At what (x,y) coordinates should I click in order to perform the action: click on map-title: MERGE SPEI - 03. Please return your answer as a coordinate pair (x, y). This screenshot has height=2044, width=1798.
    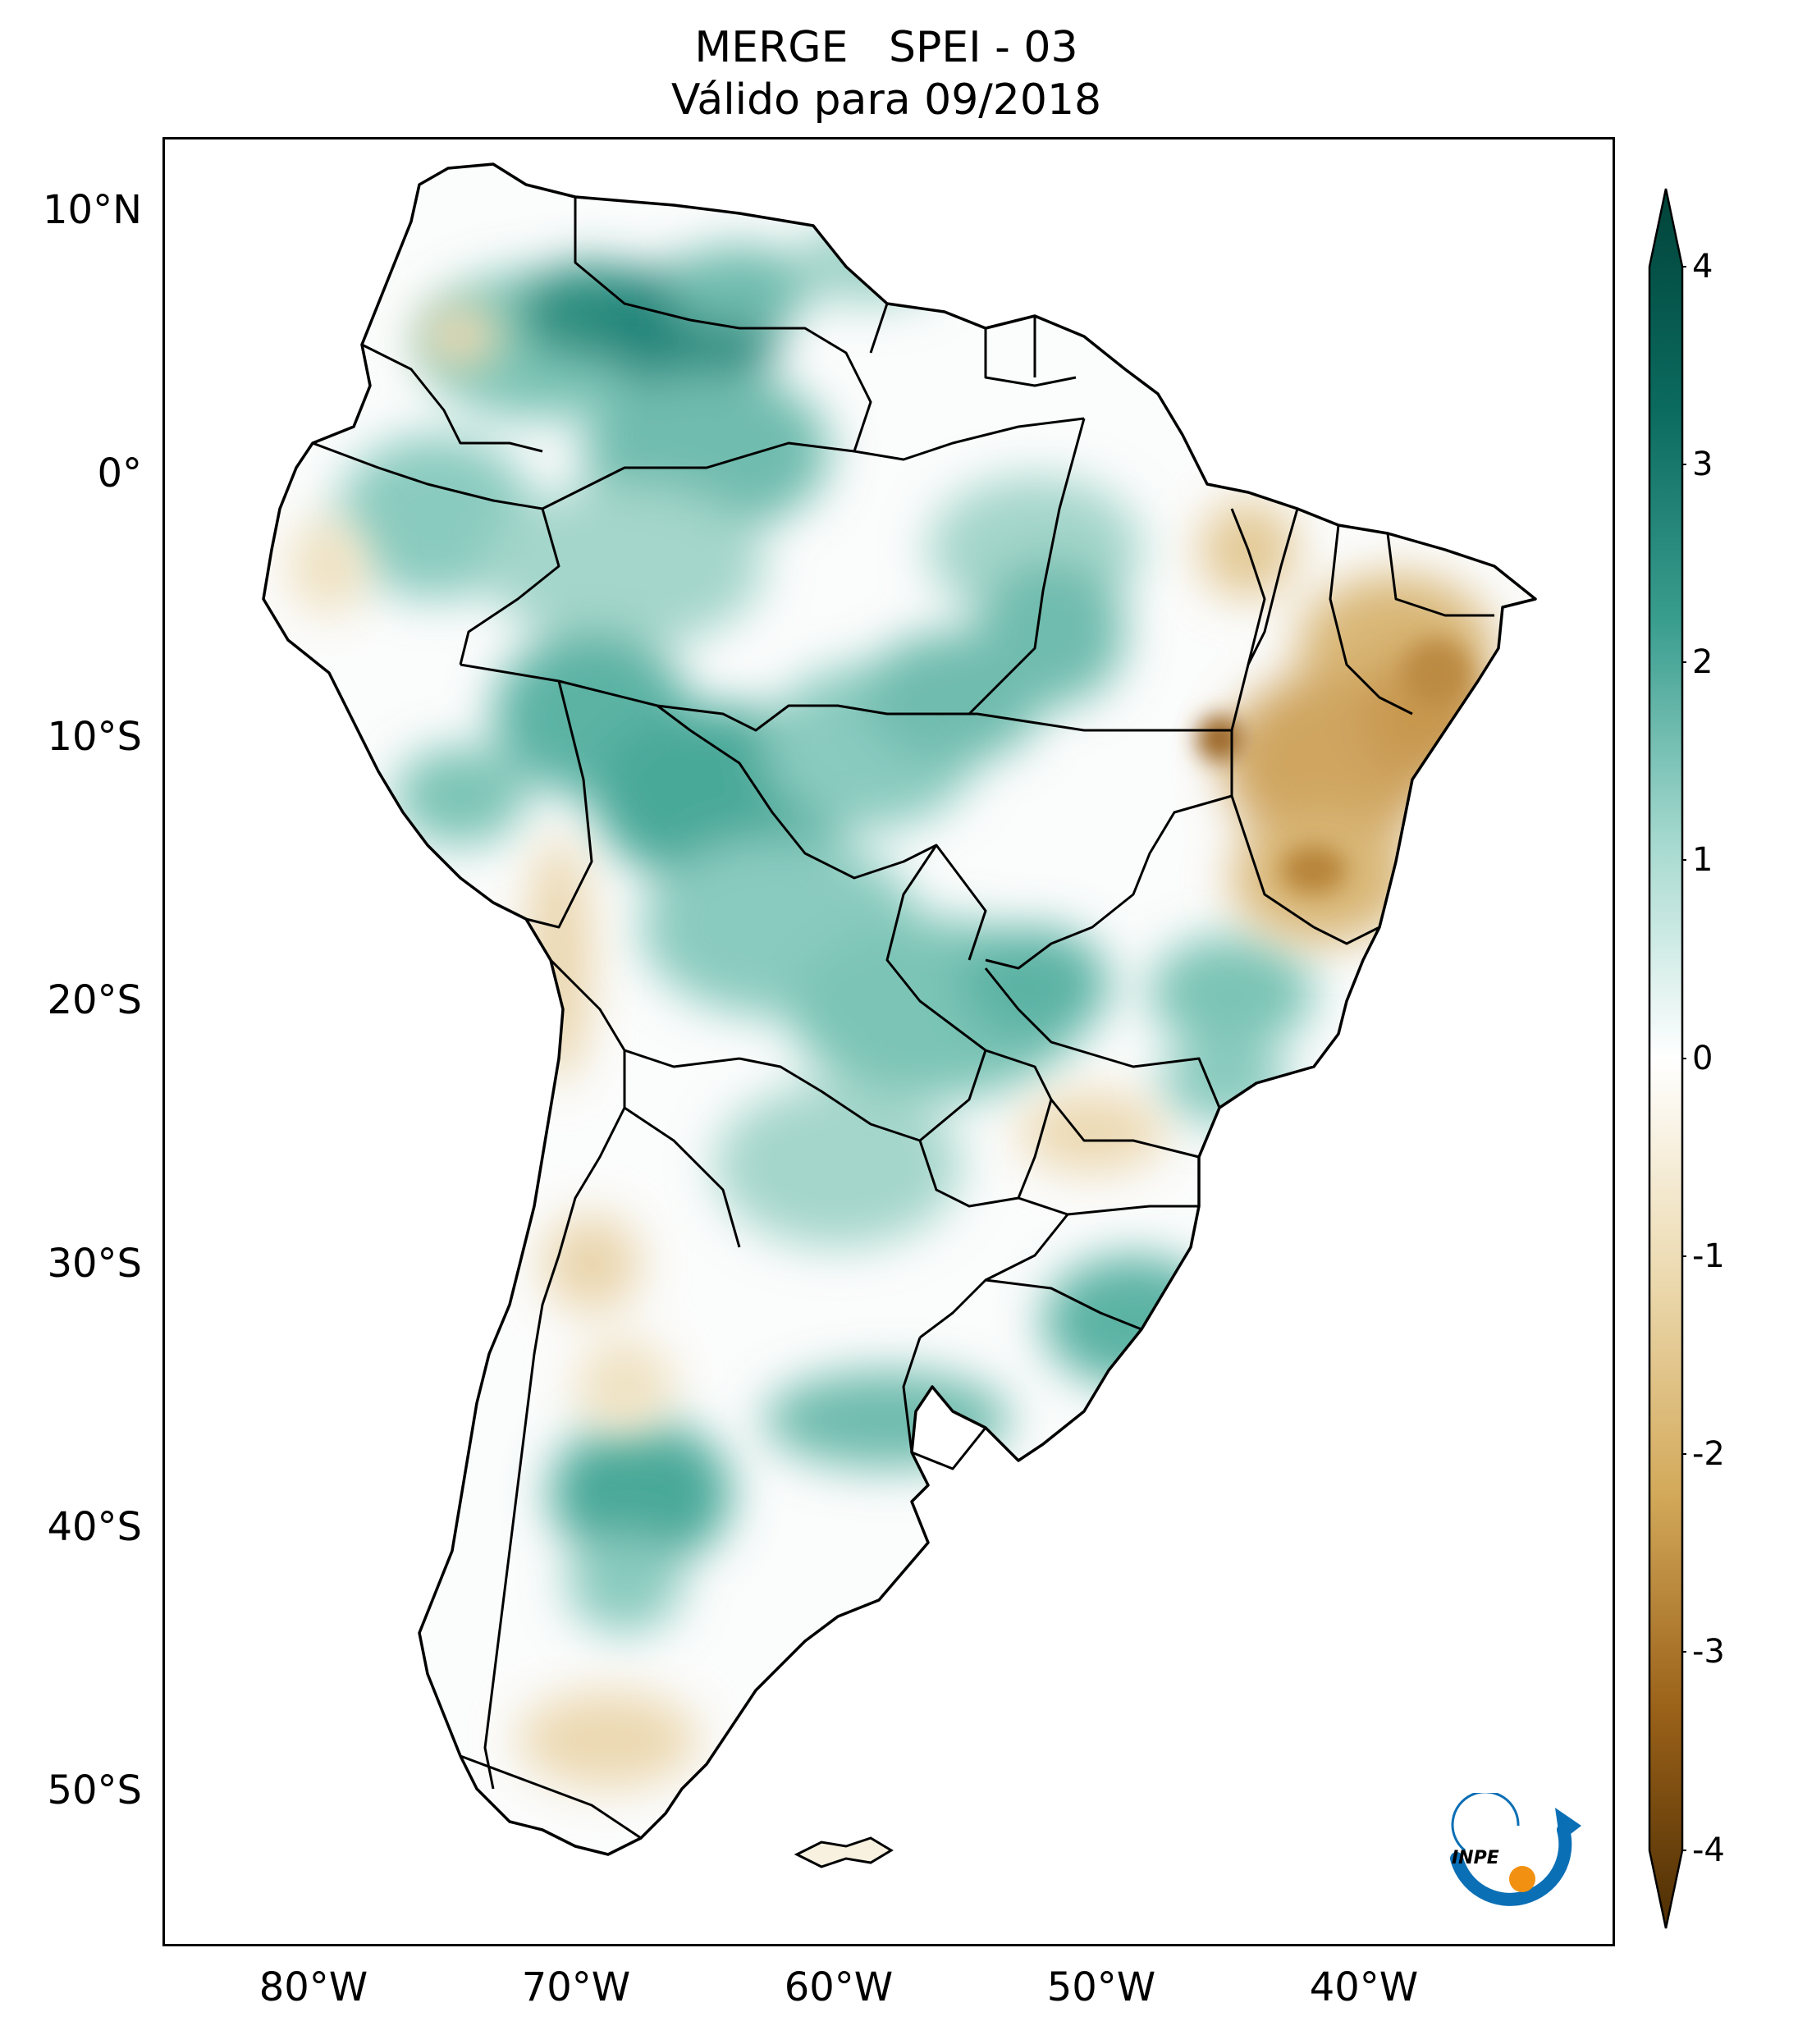
    Looking at the image, I should click on (886, 47).